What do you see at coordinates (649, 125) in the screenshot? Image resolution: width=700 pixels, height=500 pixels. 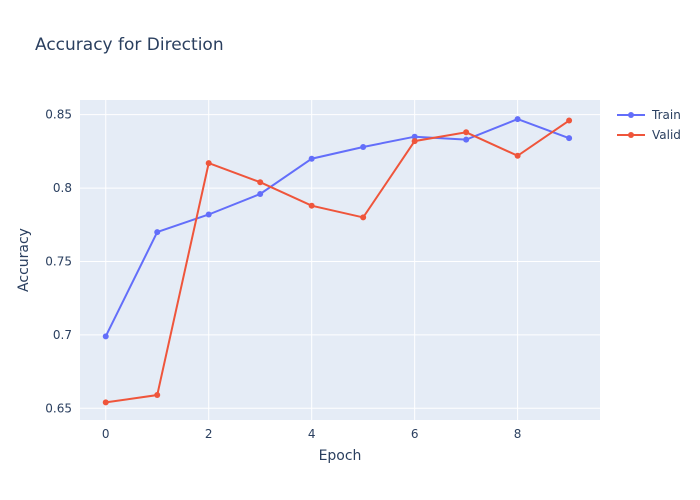 I see `legend: Train Valid` at bounding box center [649, 125].